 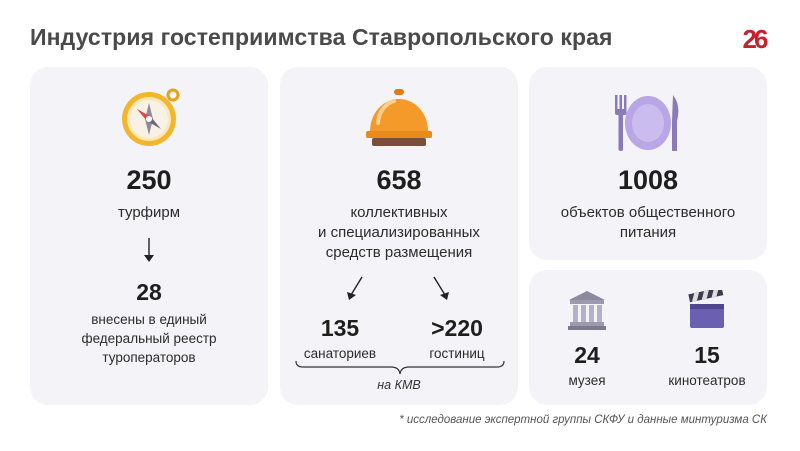 What do you see at coordinates (340, 353) in the screenshot?
I see `sanatoriums-label: санаториев` at bounding box center [340, 353].